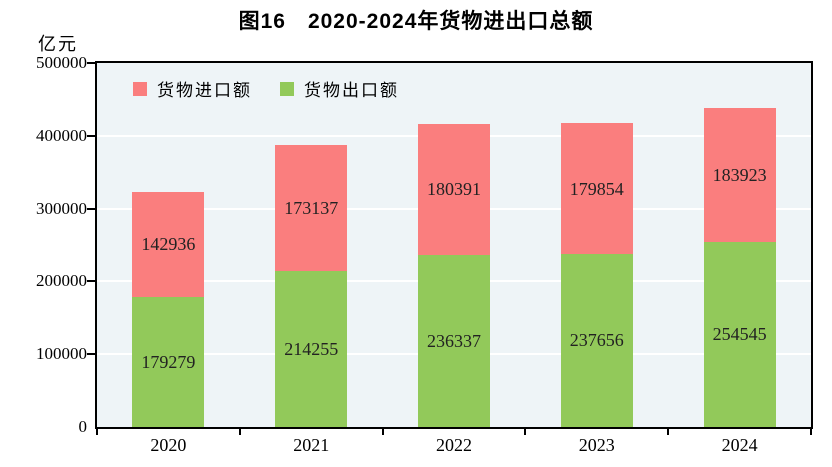 The width and height of the screenshot is (832, 467). I want to click on bar-value-label-imports: 180391, so click(454, 189).